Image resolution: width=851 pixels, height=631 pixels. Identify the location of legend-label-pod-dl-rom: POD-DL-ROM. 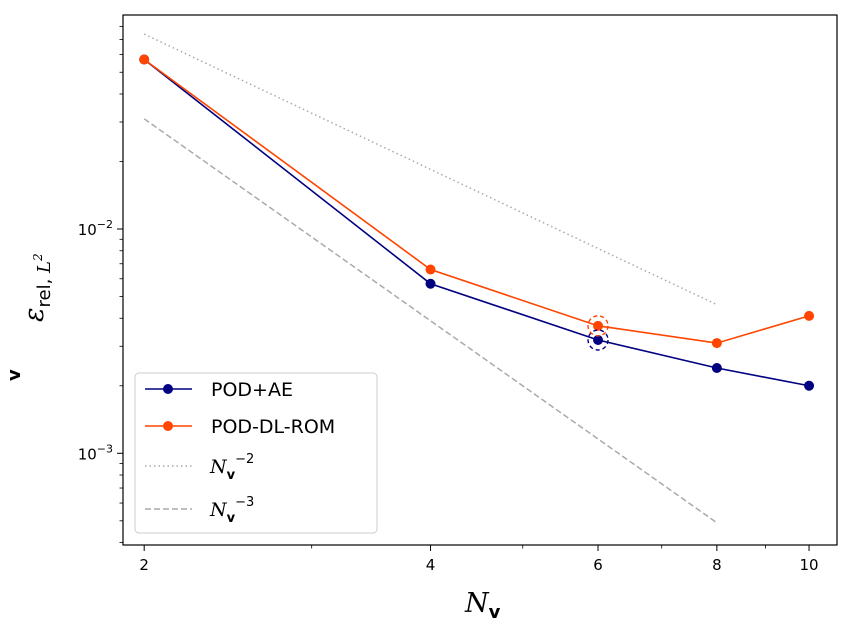
(273, 427).